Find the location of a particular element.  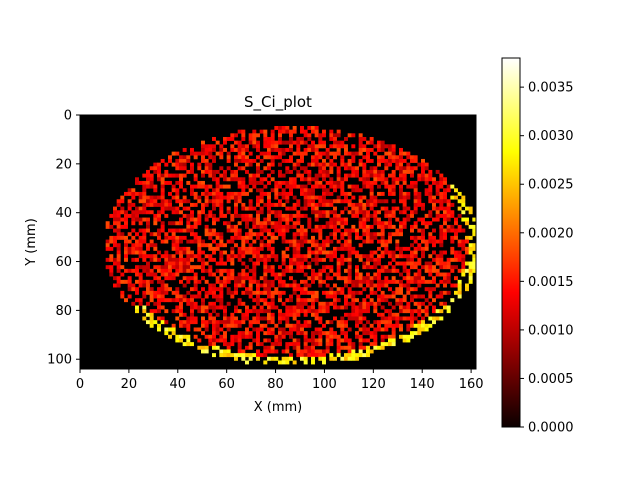

colorbar-tick-label: 0.0030 is located at coordinates (551, 136).